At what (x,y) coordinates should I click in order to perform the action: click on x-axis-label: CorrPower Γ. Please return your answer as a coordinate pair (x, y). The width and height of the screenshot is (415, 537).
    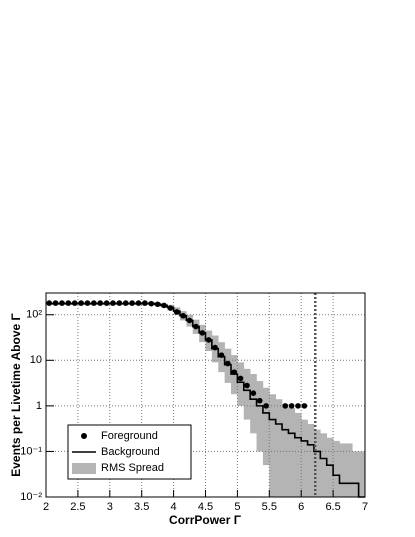
    Looking at the image, I should click on (205, 520).